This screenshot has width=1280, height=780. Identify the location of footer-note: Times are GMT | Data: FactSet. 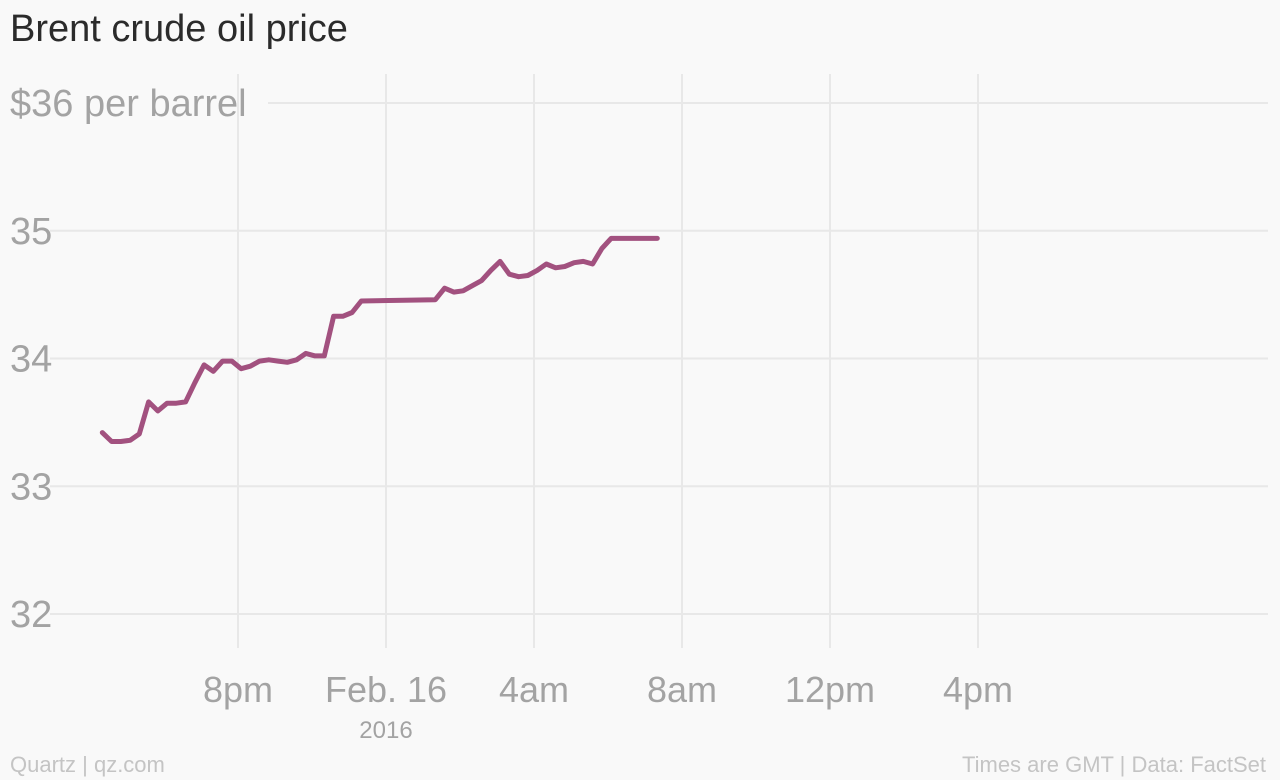
(1113, 764).